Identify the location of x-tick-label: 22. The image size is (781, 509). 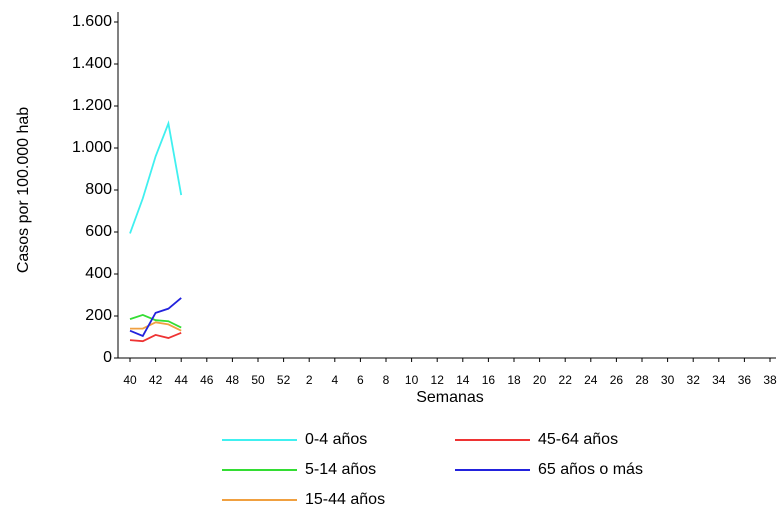
(566, 380).